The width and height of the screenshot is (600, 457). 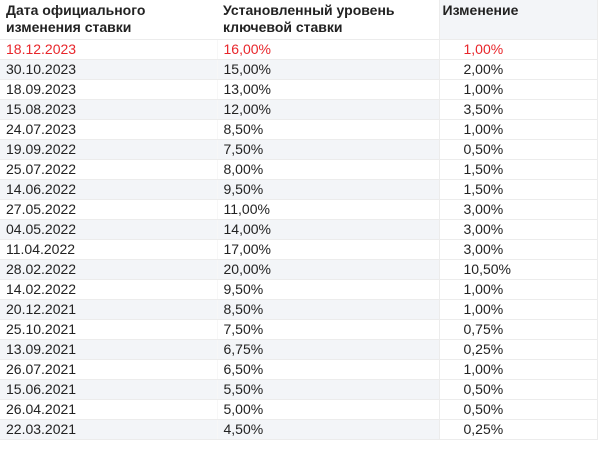 I want to click on table-row: 26.04.2021 5,00% 0,50%, so click(x=299, y=409).